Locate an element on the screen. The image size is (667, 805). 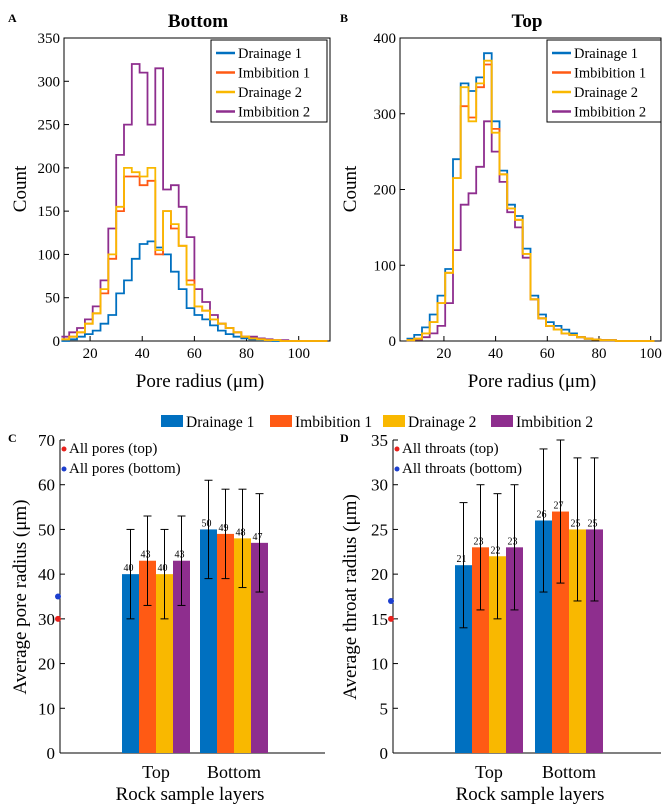
bar-value-label: 26 is located at coordinates (542, 514).